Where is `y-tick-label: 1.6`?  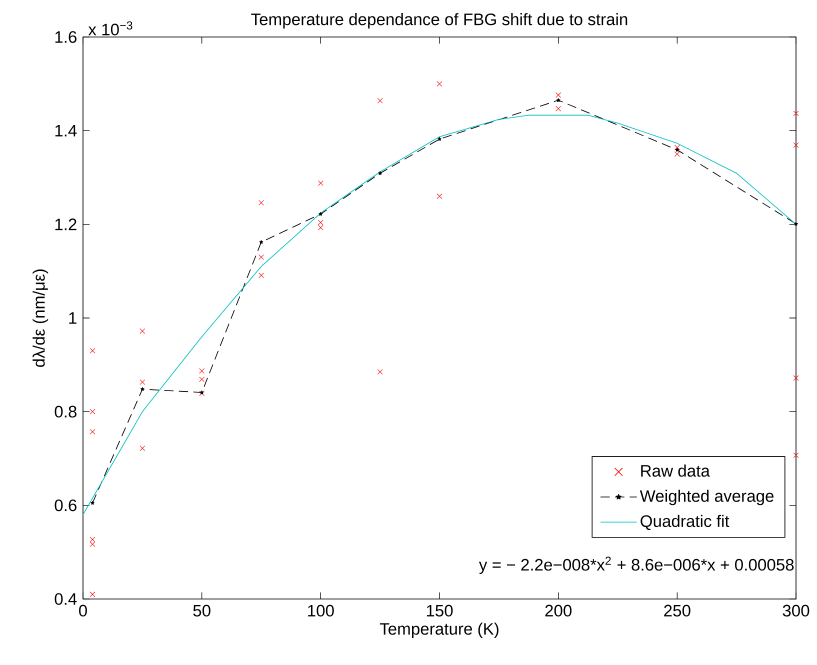 y-tick-label: 1.6 is located at coordinates (65, 37).